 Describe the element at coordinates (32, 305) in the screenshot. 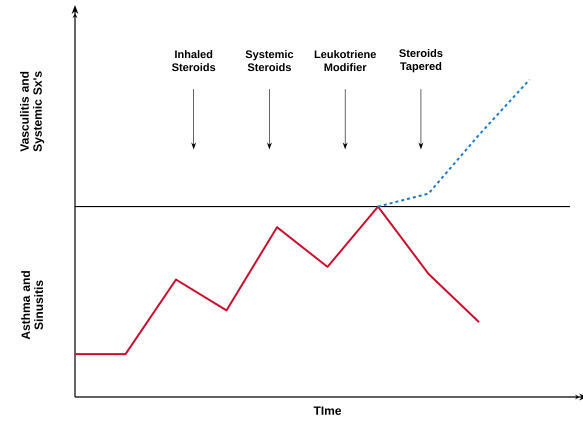

I see `y-axis-title: Asthma and Sinusitis` at that location.